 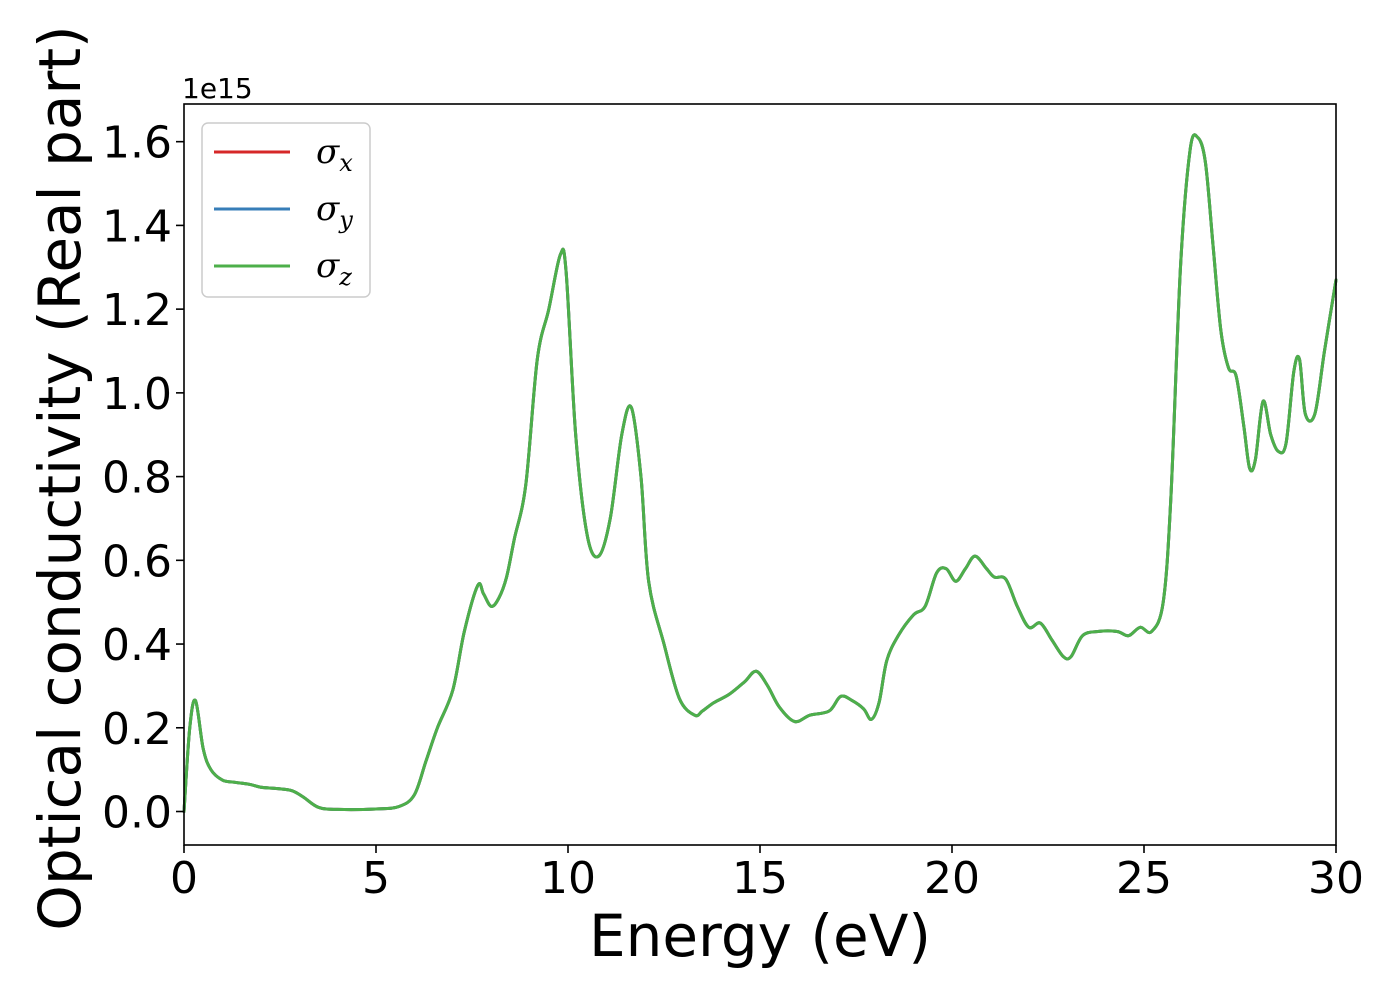 I want to click on y-tick-label: 0.8, so click(x=137, y=478).